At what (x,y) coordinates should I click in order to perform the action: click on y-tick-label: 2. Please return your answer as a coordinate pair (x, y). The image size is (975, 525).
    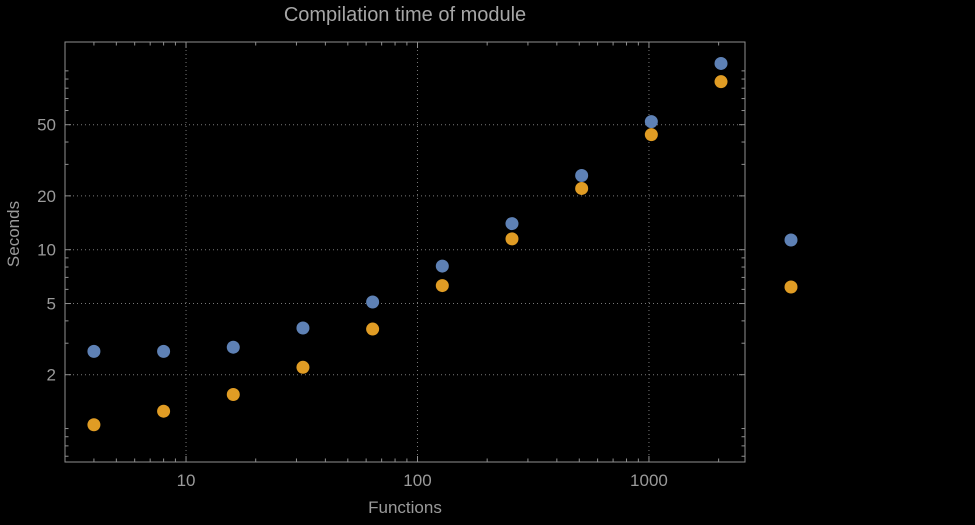
    Looking at the image, I should click on (51, 375).